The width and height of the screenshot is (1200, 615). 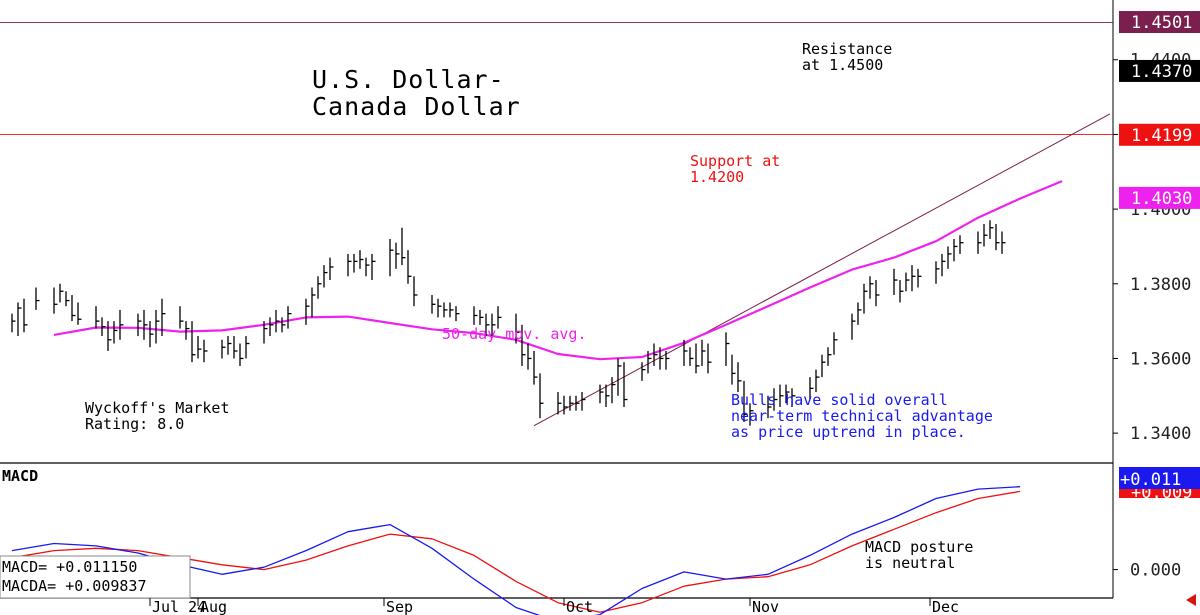 I want to click on chart-title-line: U.S. Dollar-, so click(x=408, y=79).